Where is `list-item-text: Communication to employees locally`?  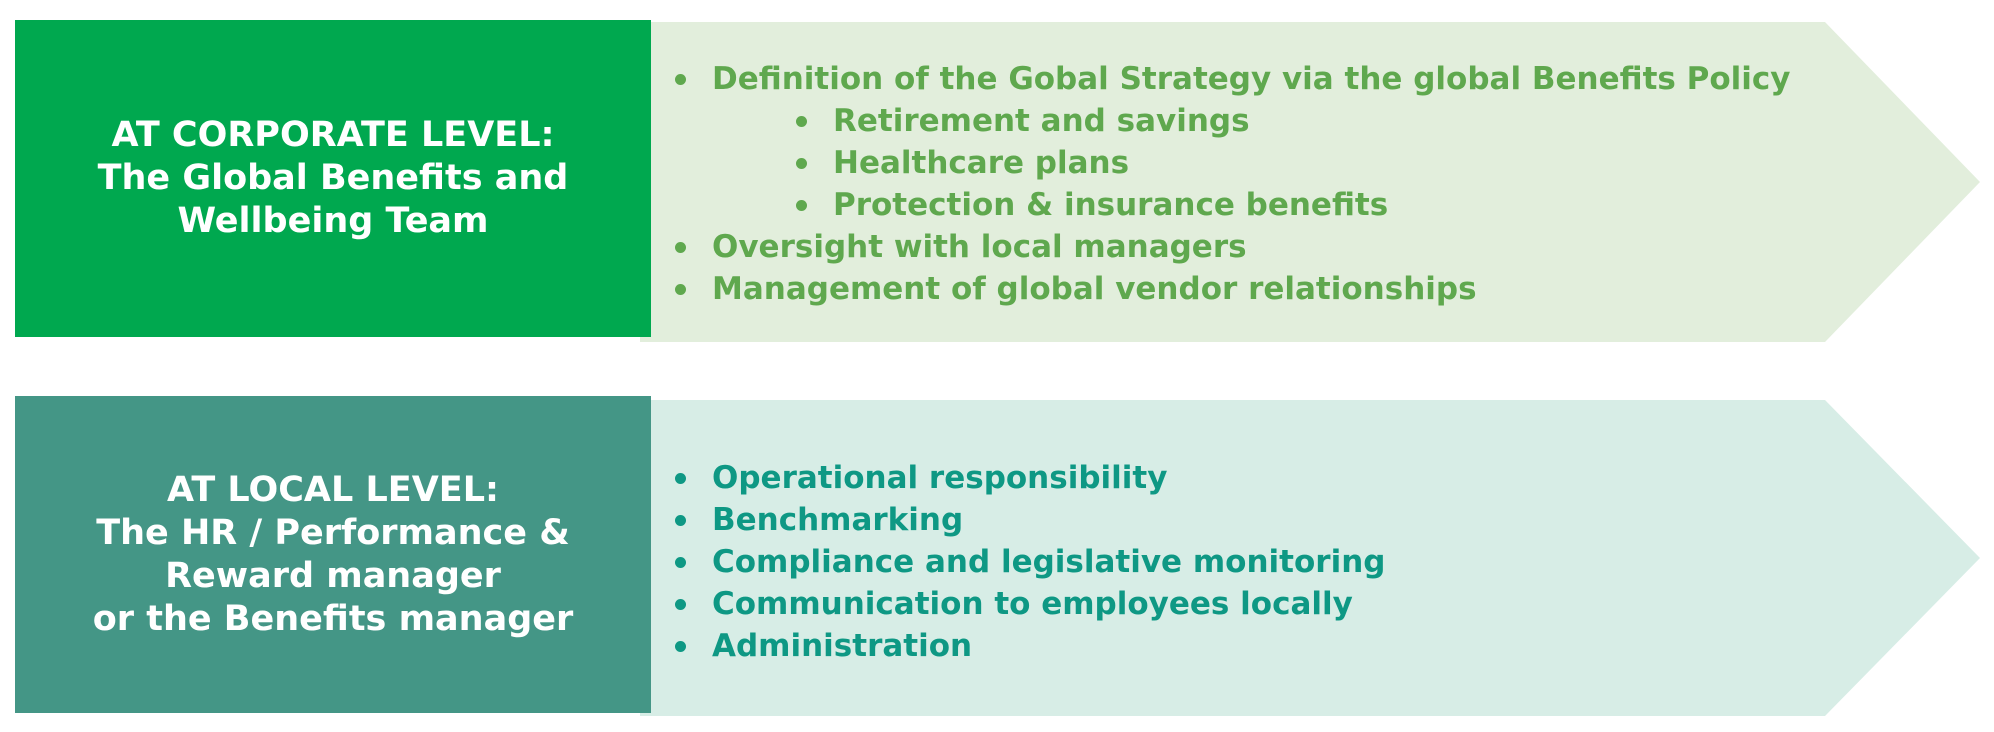 list-item-text: Communication to employees locally is located at coordinates (1032, 604).